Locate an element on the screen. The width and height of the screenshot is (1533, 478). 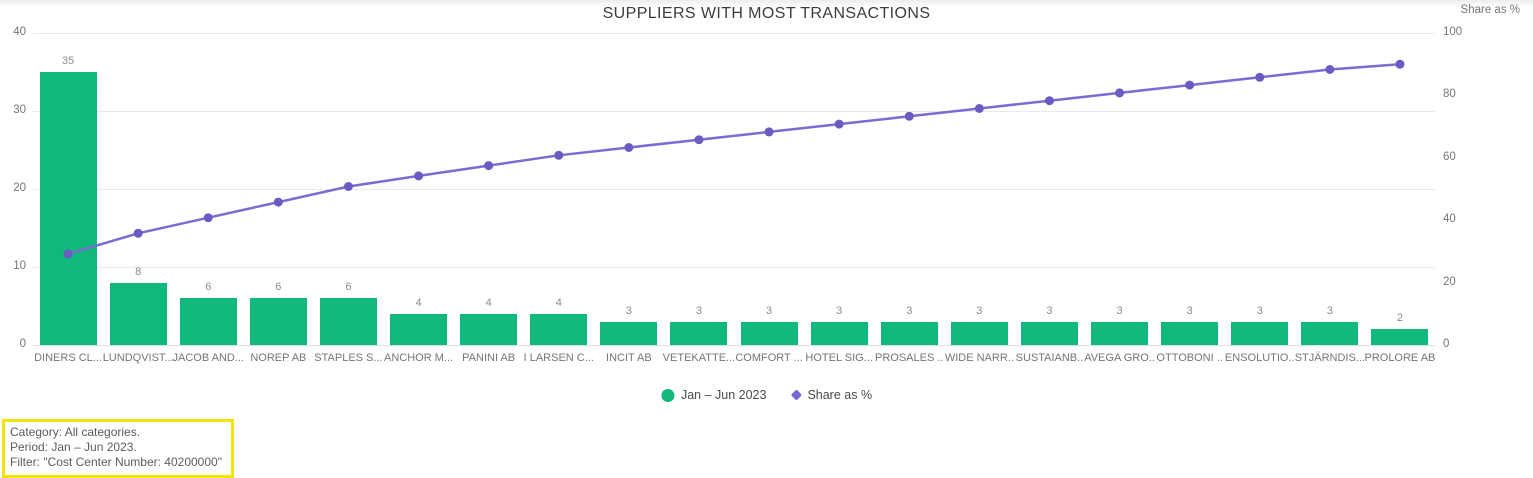
legend-item-line: Share as % is located at coordinates (831, 395).